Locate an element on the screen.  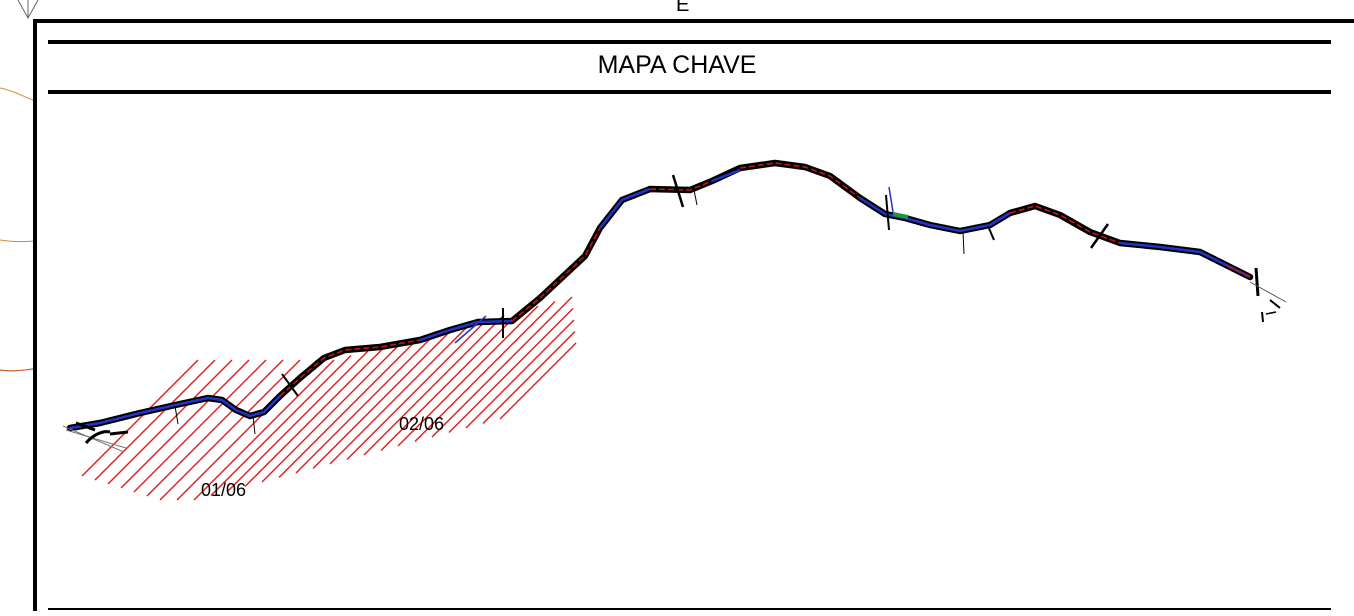
west-end-interchange is located at coordinates (95, 437).